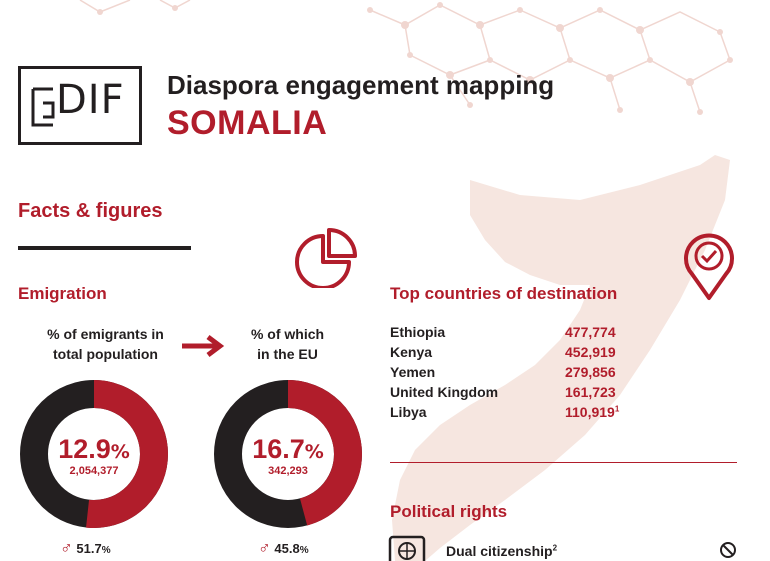  What do you see at coordinates (510, 334) in the screenshot?
I see `destination-row: Ethiopia 477,774` at bounding box center [510, 334].